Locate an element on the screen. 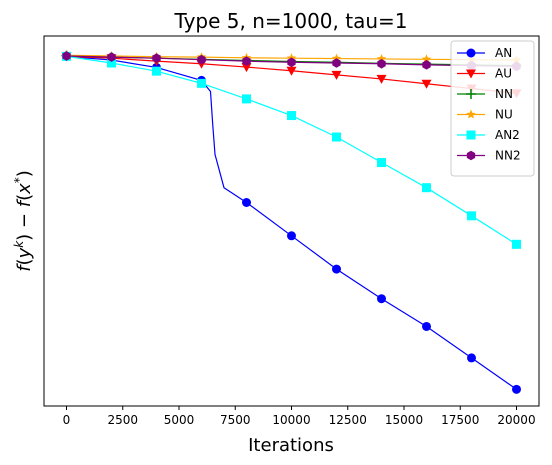 The image size is (552, 465). x-tick-label: 0 is located at coordinates (67, 420).